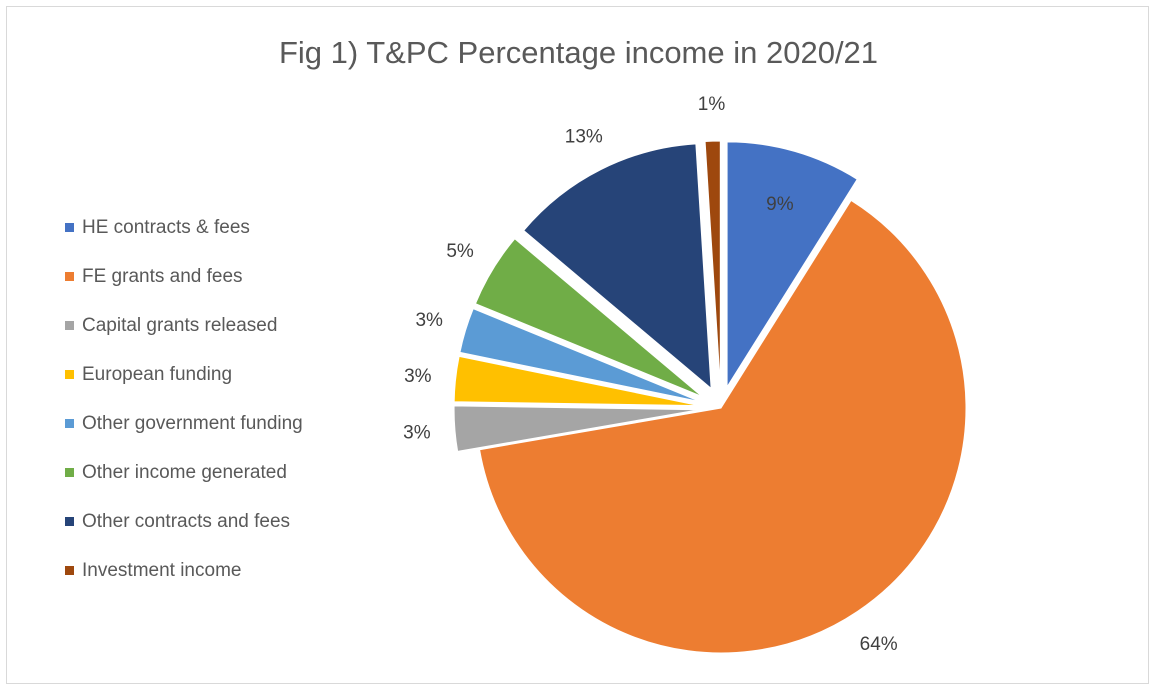 The width and height of the screenshot is (1157, 692). What do you see at coordinates (780, 204) in the screenshot?
I see `data-label: 9%` at bounding box center [780, 204].